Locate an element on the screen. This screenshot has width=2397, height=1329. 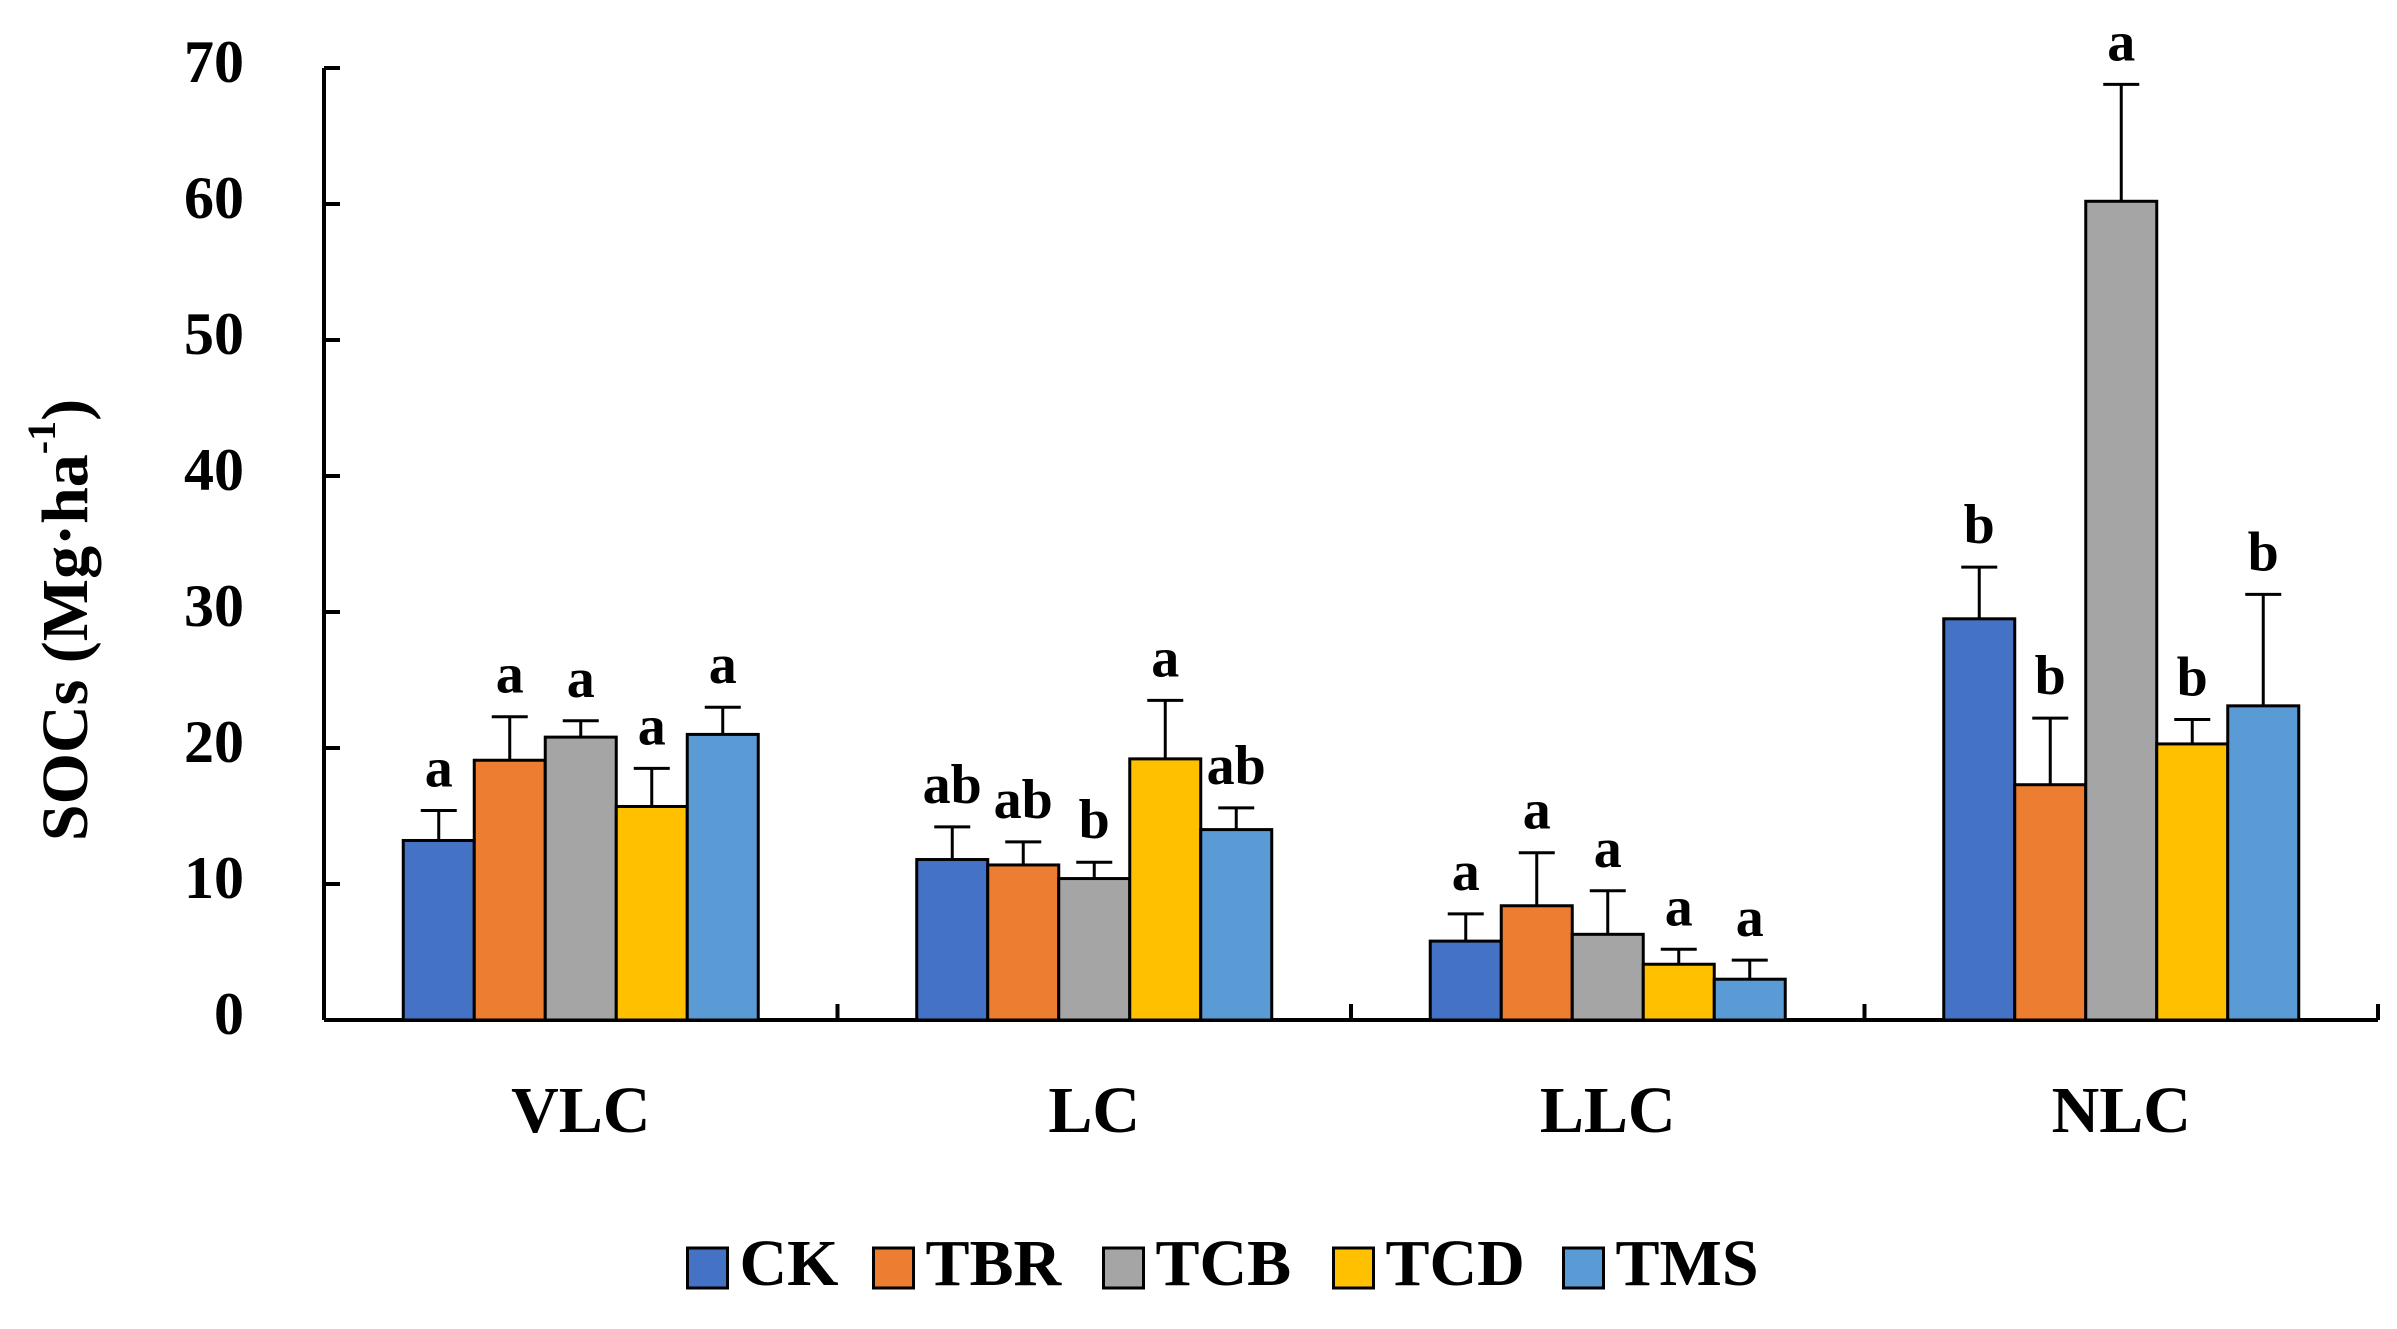
bar-tcd-vlc is located at coordinates (651, 913).